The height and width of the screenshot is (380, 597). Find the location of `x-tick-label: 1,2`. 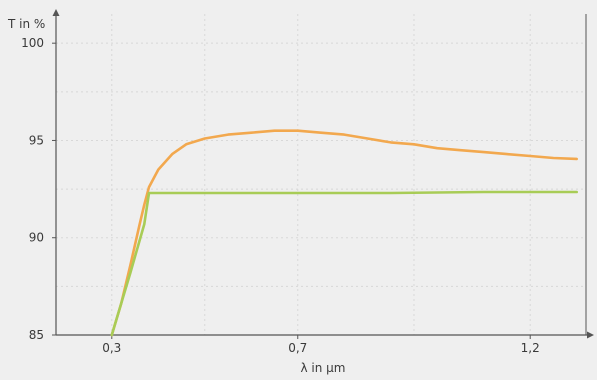

x-tick-label: 1,2 is located at coordinates (530, 348).